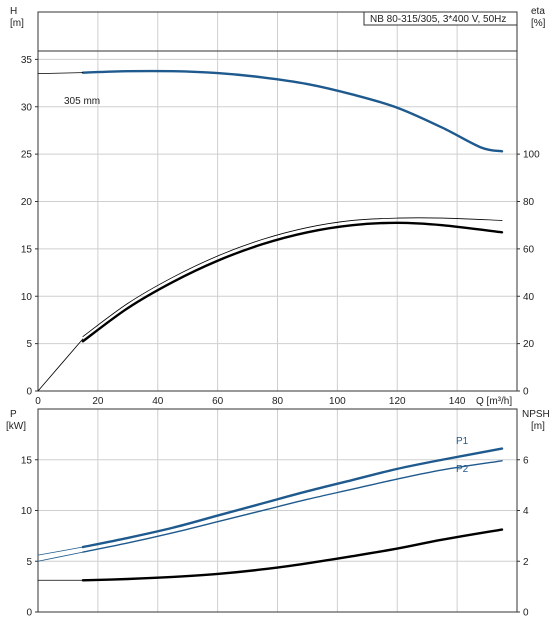 The image size is (558, 626). Describe the element at coordinates (526, 392) in the screenshot. I see `top-right-tick-0: 0` at that location.